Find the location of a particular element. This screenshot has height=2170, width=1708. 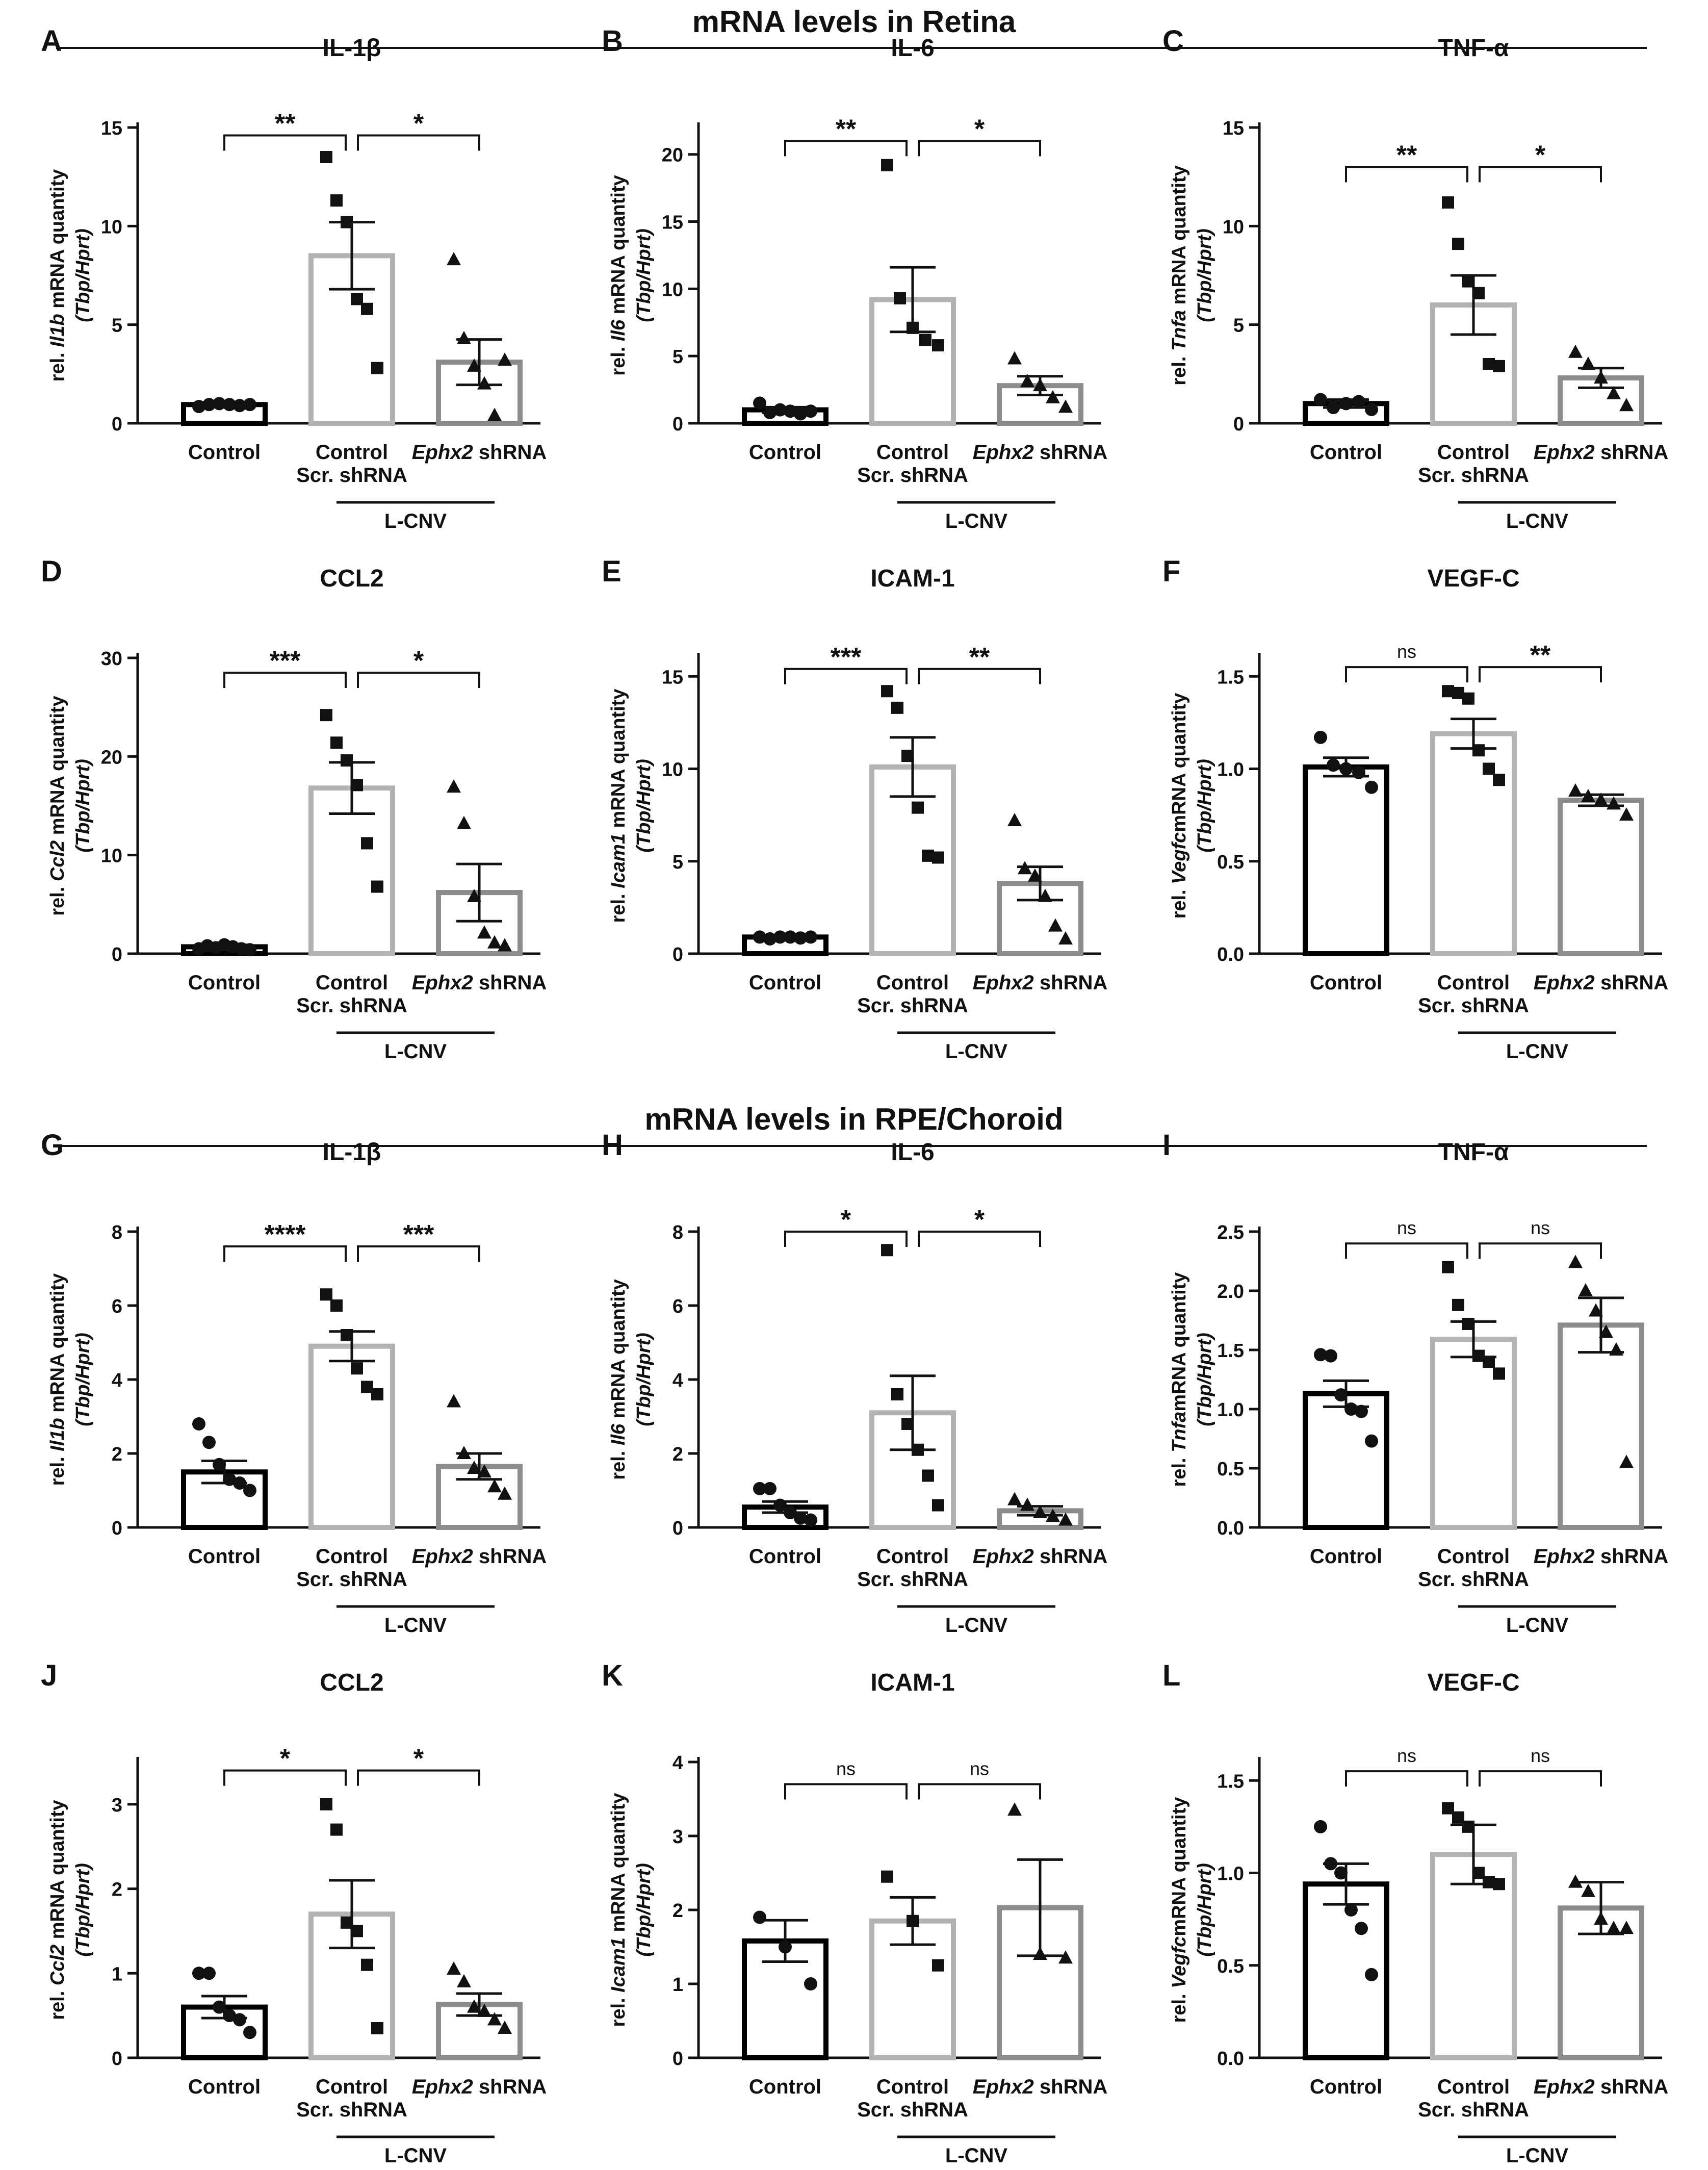

panel-f-group-label: L-CNV is located at coordinates (1537, 1051).